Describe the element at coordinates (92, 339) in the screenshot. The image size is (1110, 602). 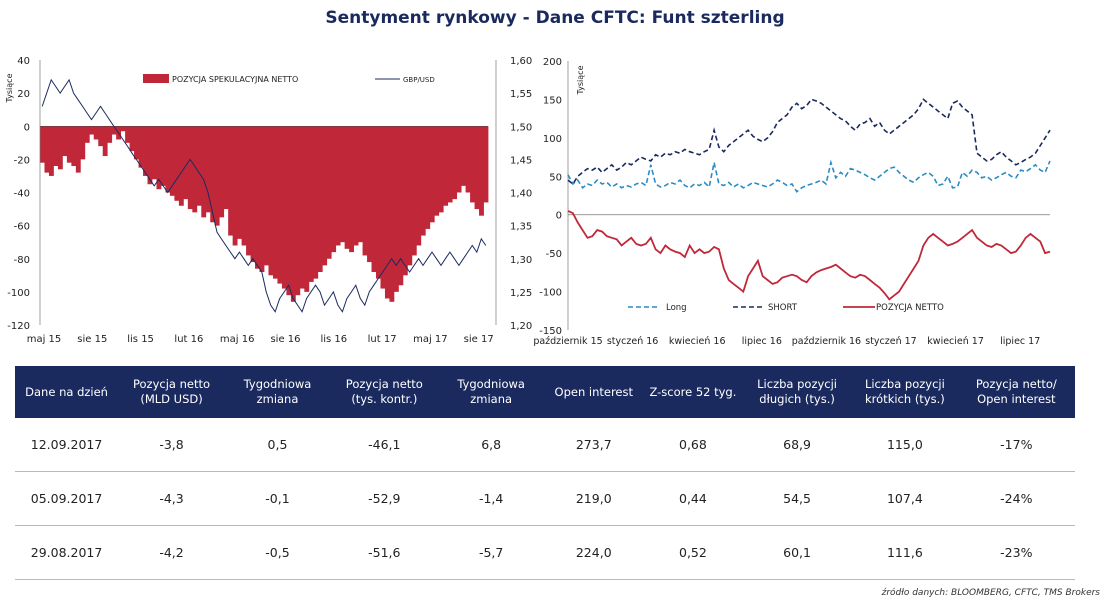
I see `x-tick-label: sie 15` at that location.